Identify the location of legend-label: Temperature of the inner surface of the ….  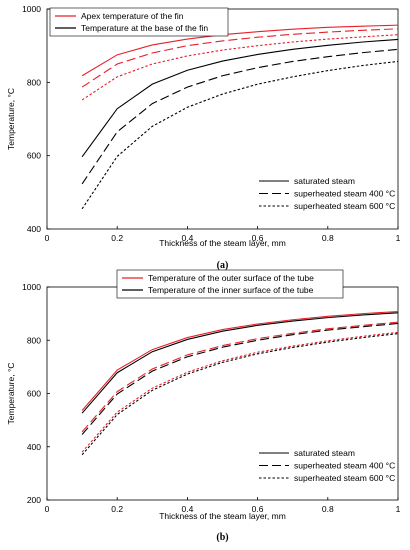
(231, 290).